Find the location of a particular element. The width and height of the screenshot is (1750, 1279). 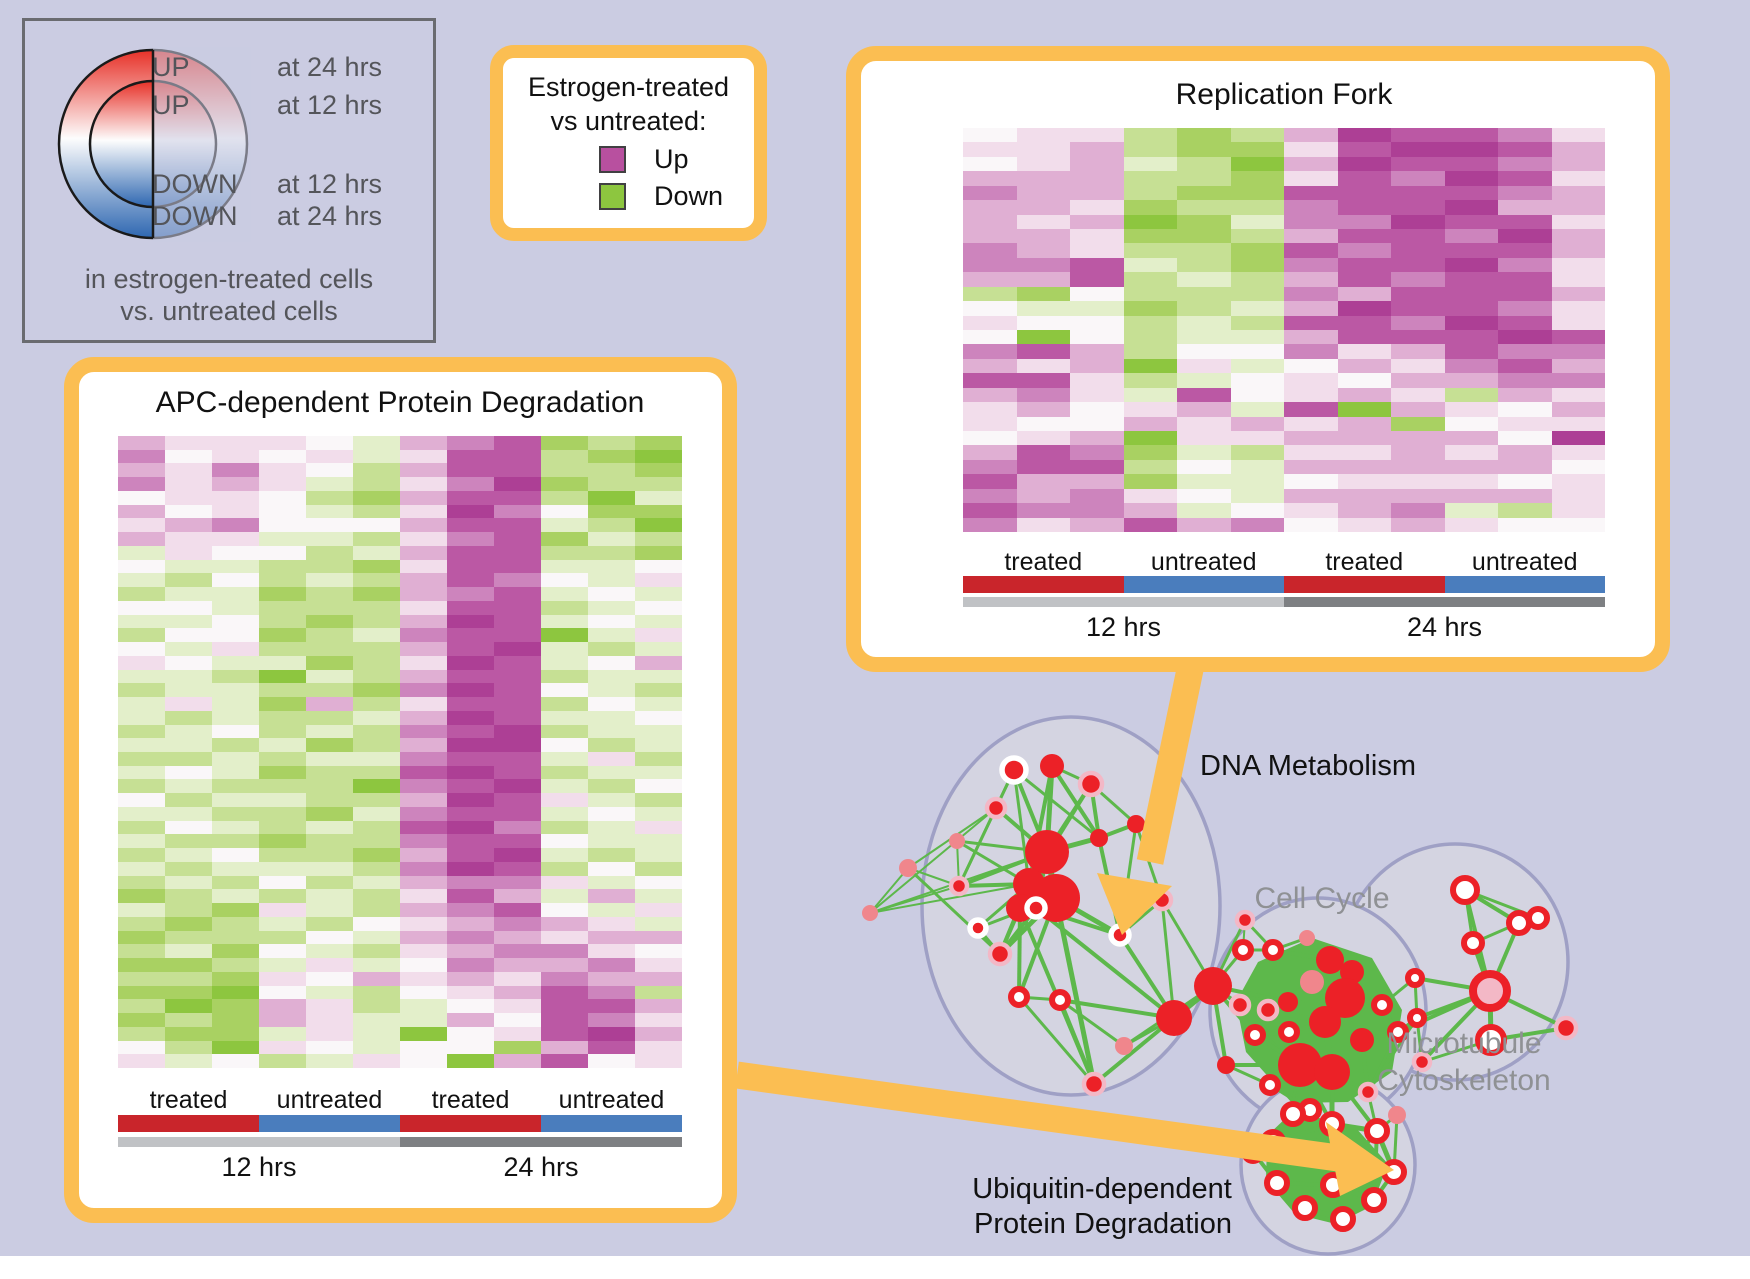

rf-hour-label-24: 24 hrs is located at coordinates (1444, 627).